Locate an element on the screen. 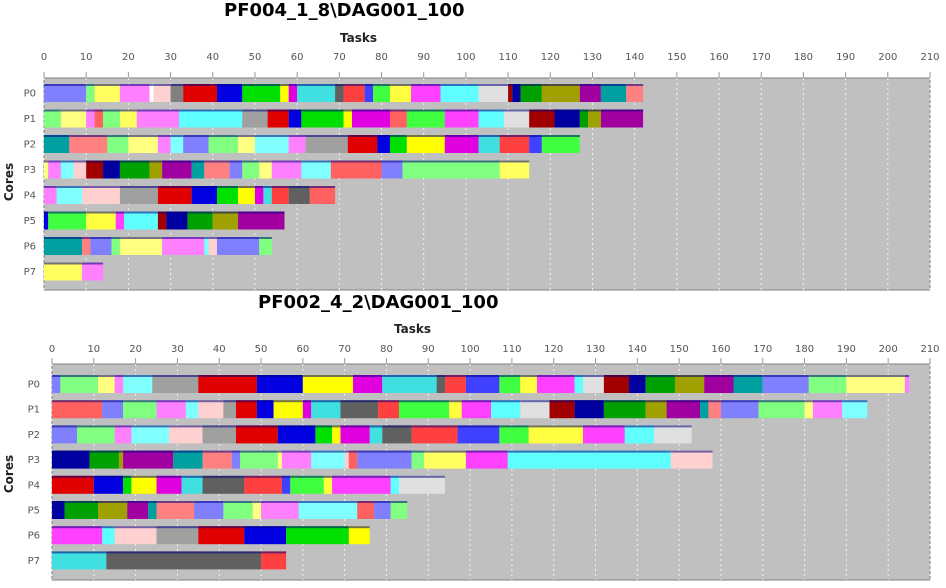 Image resolution: width=946 pixels, height=588 pixels. x-tick-label: 160 is located at coordinates (720, 349).